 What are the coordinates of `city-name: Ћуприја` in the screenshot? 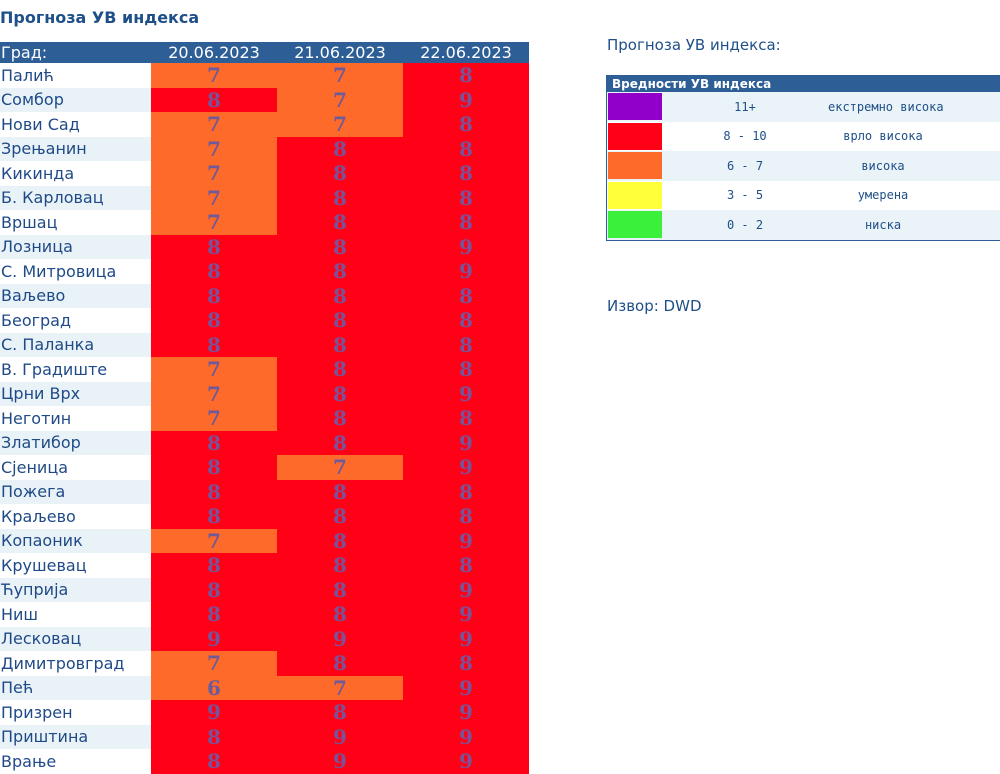 It's located at (75, 589).